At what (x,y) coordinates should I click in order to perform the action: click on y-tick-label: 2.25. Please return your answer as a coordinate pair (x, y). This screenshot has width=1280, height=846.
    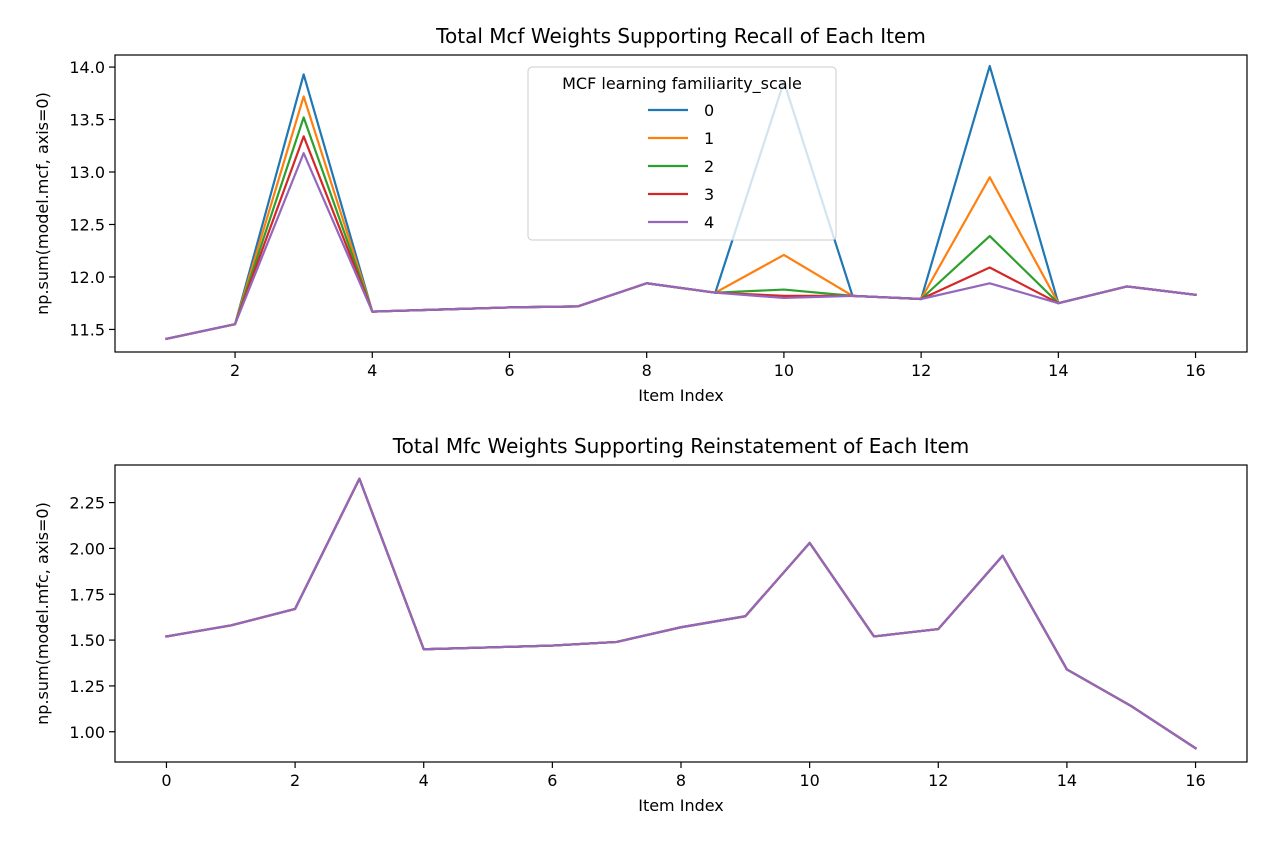
    Looking at the image, I should click on (87, 503).